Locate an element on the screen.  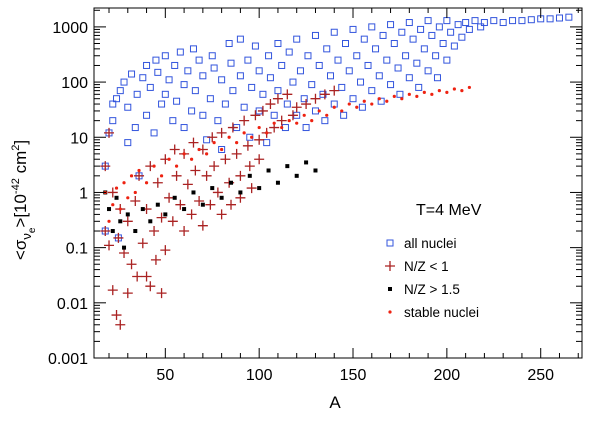
legend-label: all nuclei is located at coordinates (430, 243).